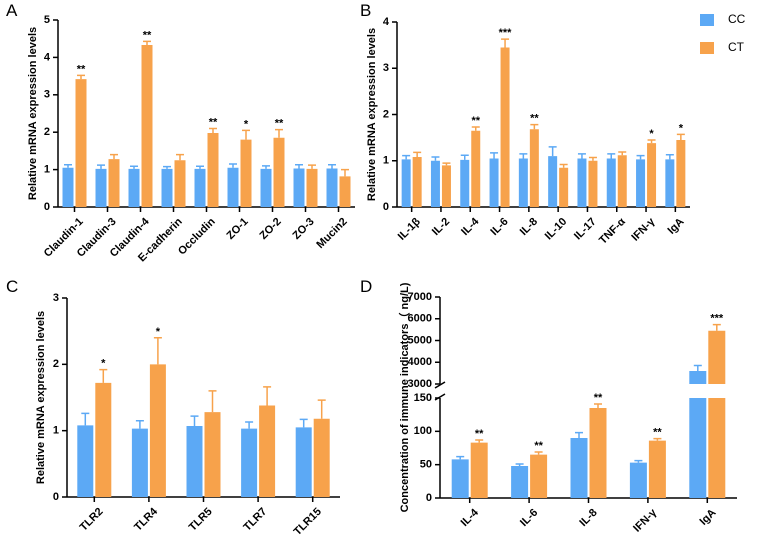 The image size is (770, 535). I want to click on x-tick-label: ZO-2, so click(271, 229).